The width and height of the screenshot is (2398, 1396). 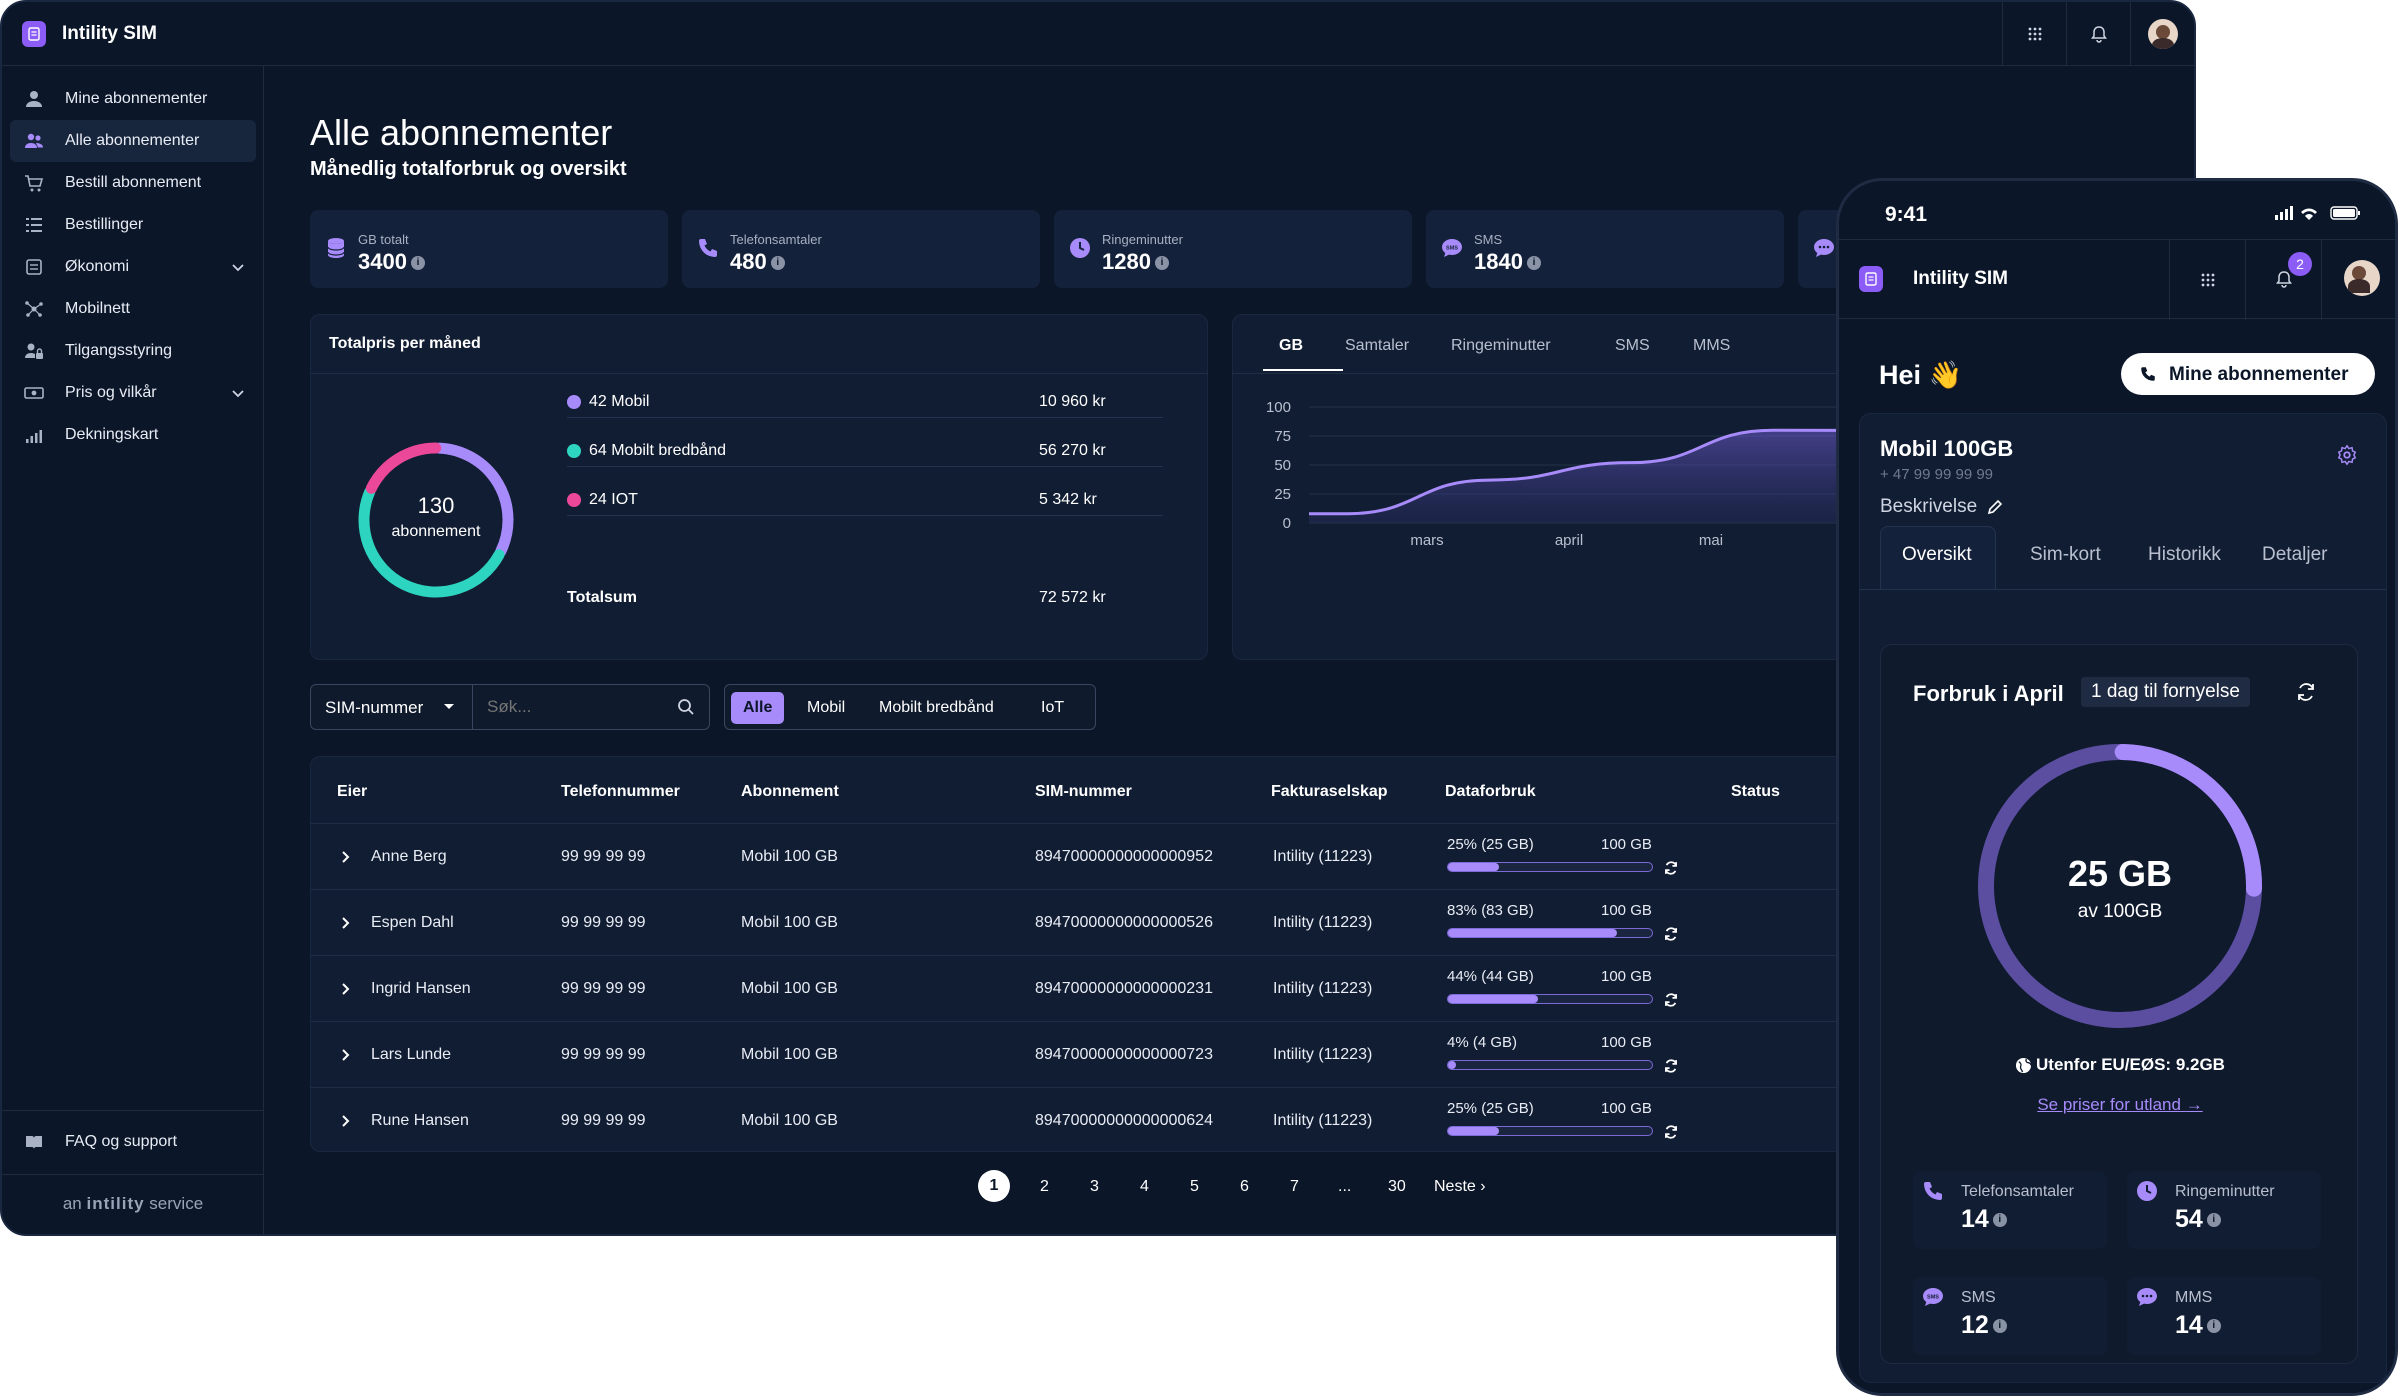 What do you see at coordinates (1323, 988) in the screenshot?
I see `cell-company: Intility (11223)` at bounding box center [1323, 988].